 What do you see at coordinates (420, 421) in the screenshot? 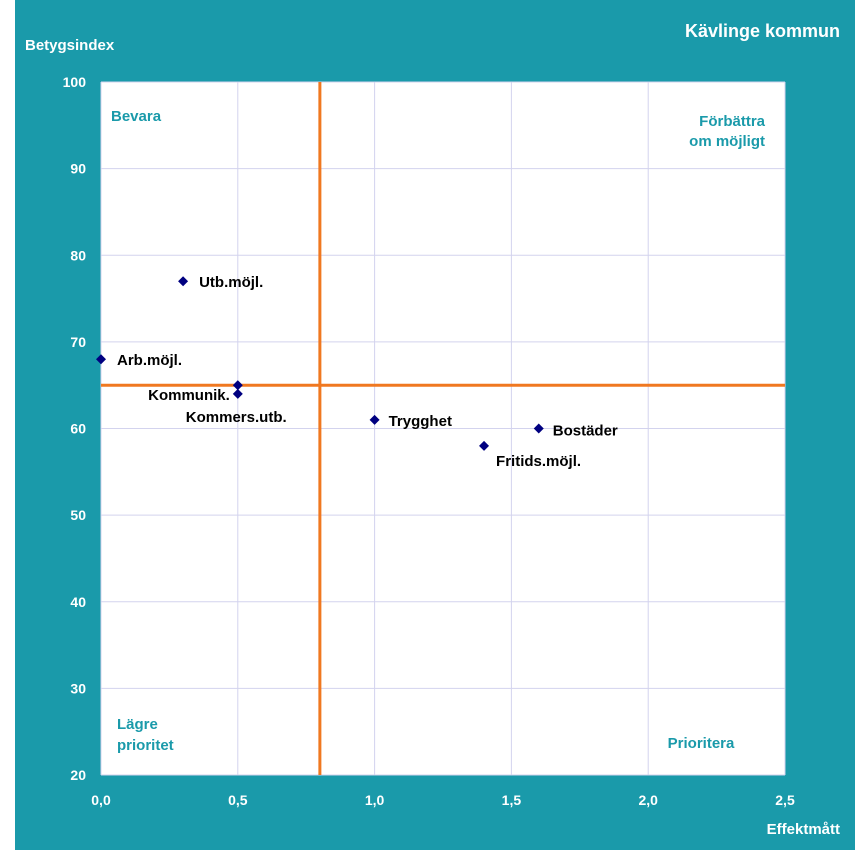
I see `data-point-label: Trygghet` at bounding box center [420, 421].